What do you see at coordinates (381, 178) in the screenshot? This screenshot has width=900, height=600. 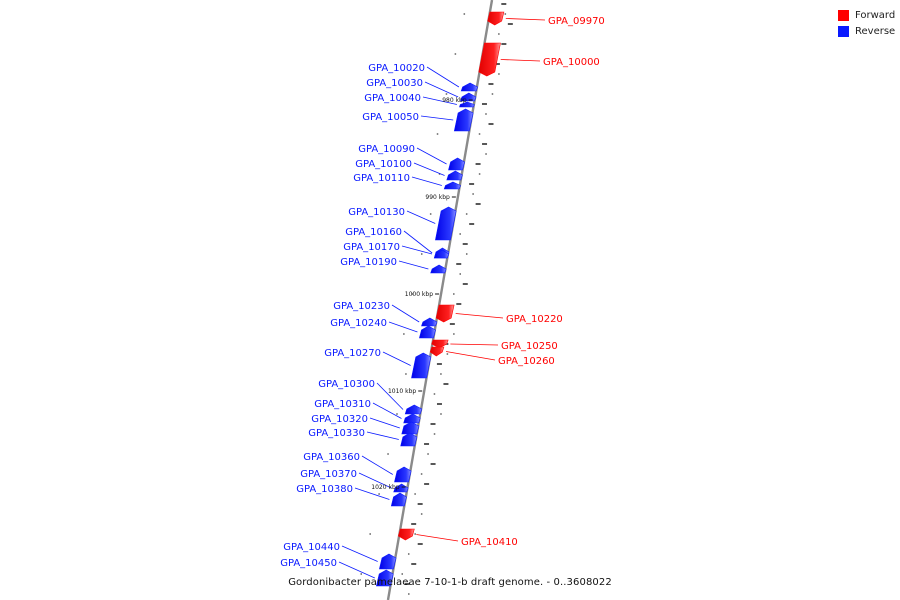 I see `gene-label-gpa-10110: GPA_10110` at bounding box center [381, 178].